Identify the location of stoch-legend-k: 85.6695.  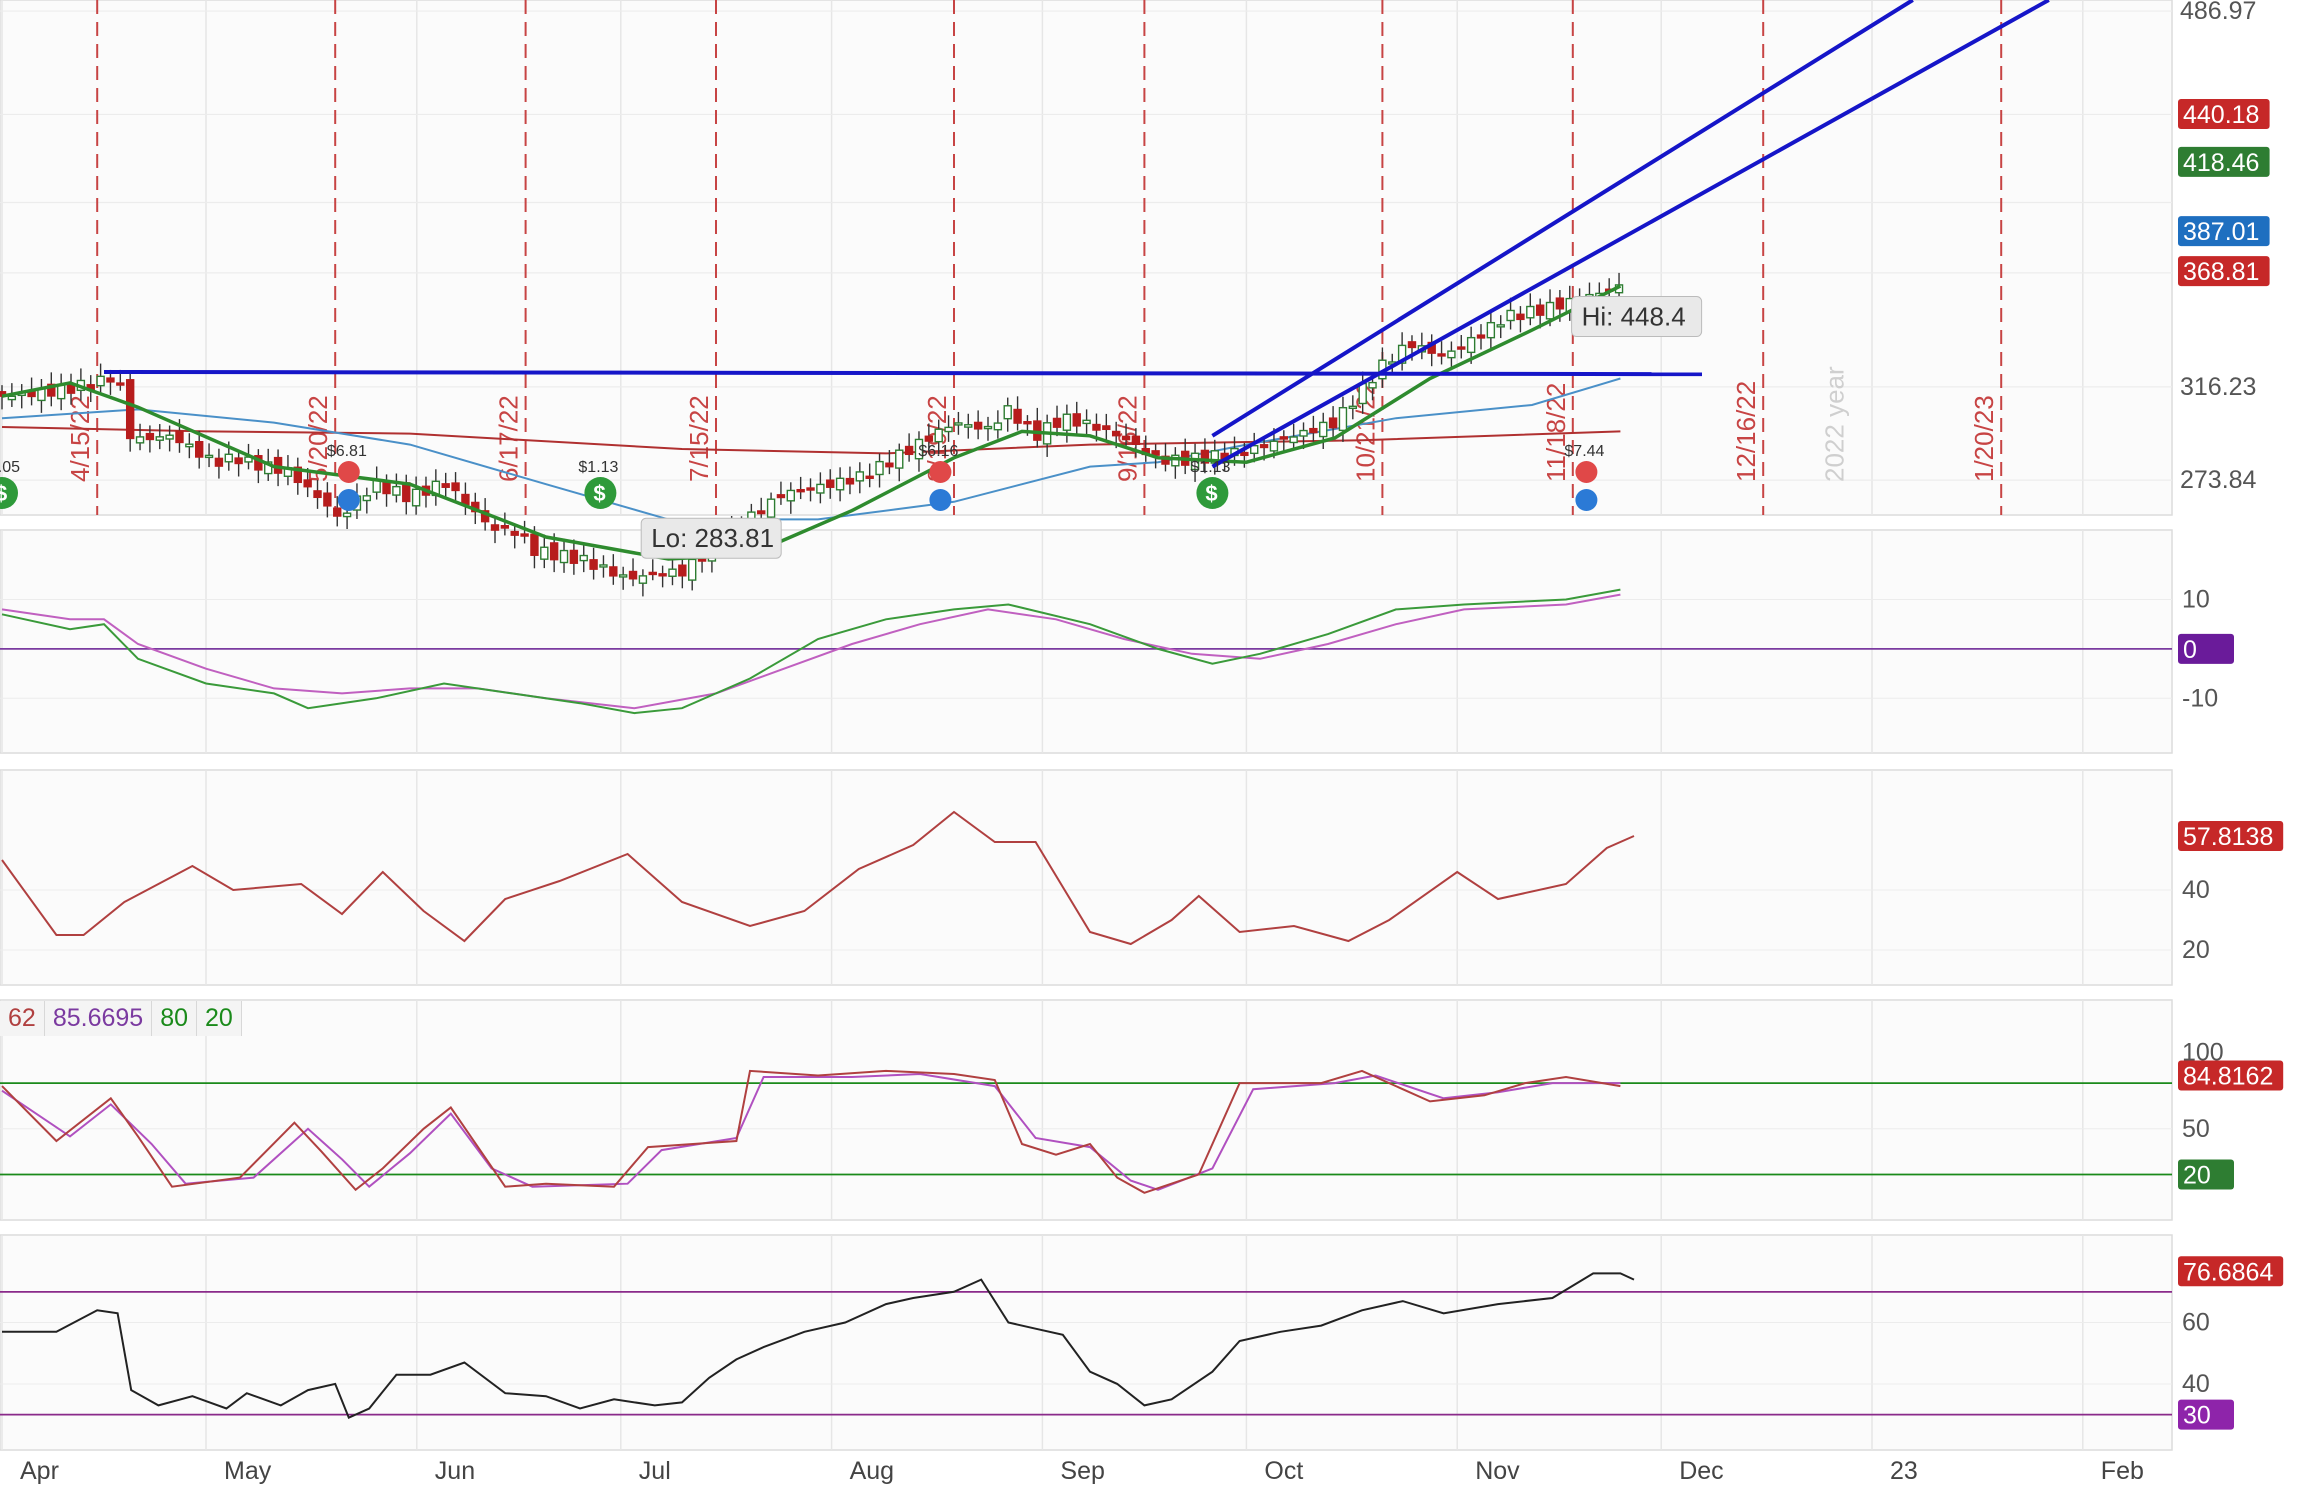
(98, 1018).